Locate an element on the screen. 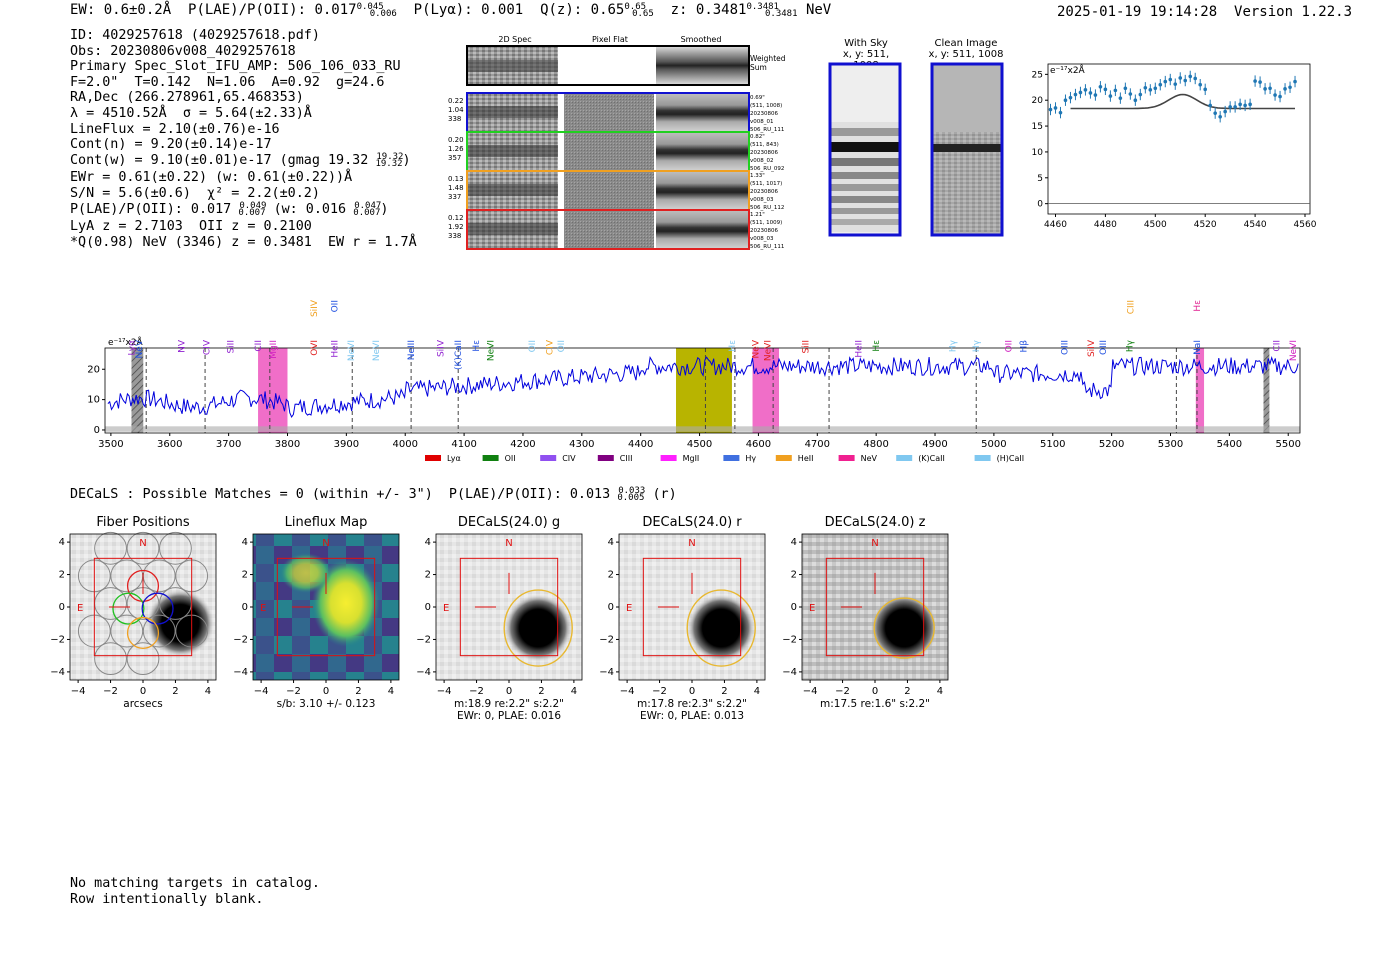  zoom-xtick-label: 4560 is located at coordinates (1305, 225).